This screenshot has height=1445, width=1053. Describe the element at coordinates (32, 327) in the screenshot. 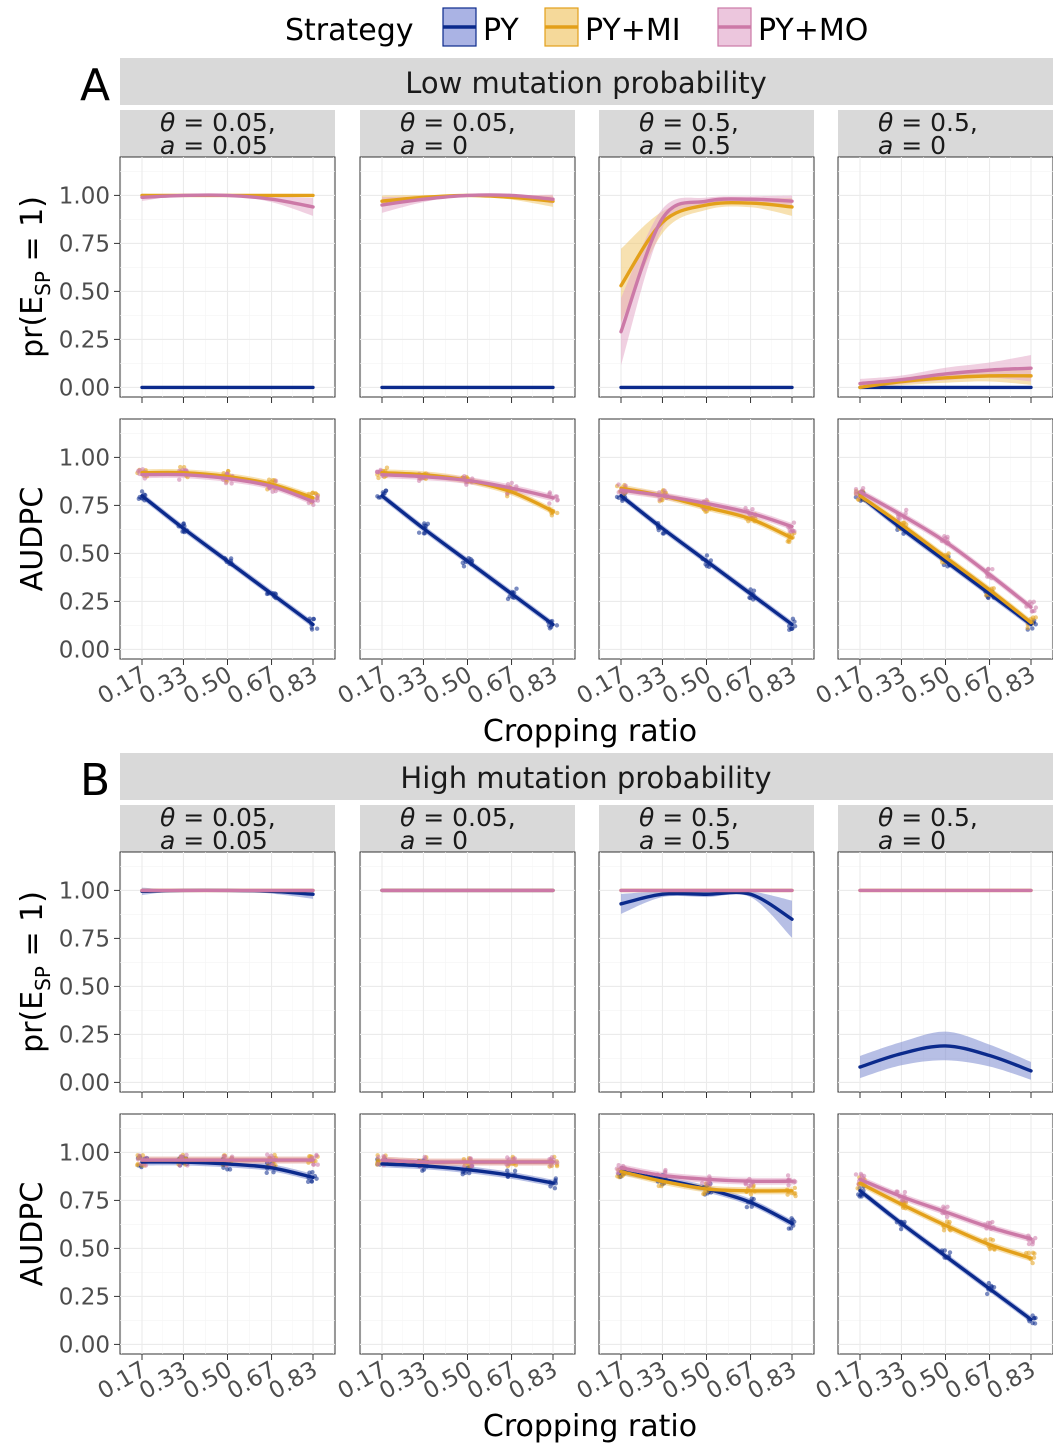

I see `y-axis-title-prefix: pr(E` at that location.